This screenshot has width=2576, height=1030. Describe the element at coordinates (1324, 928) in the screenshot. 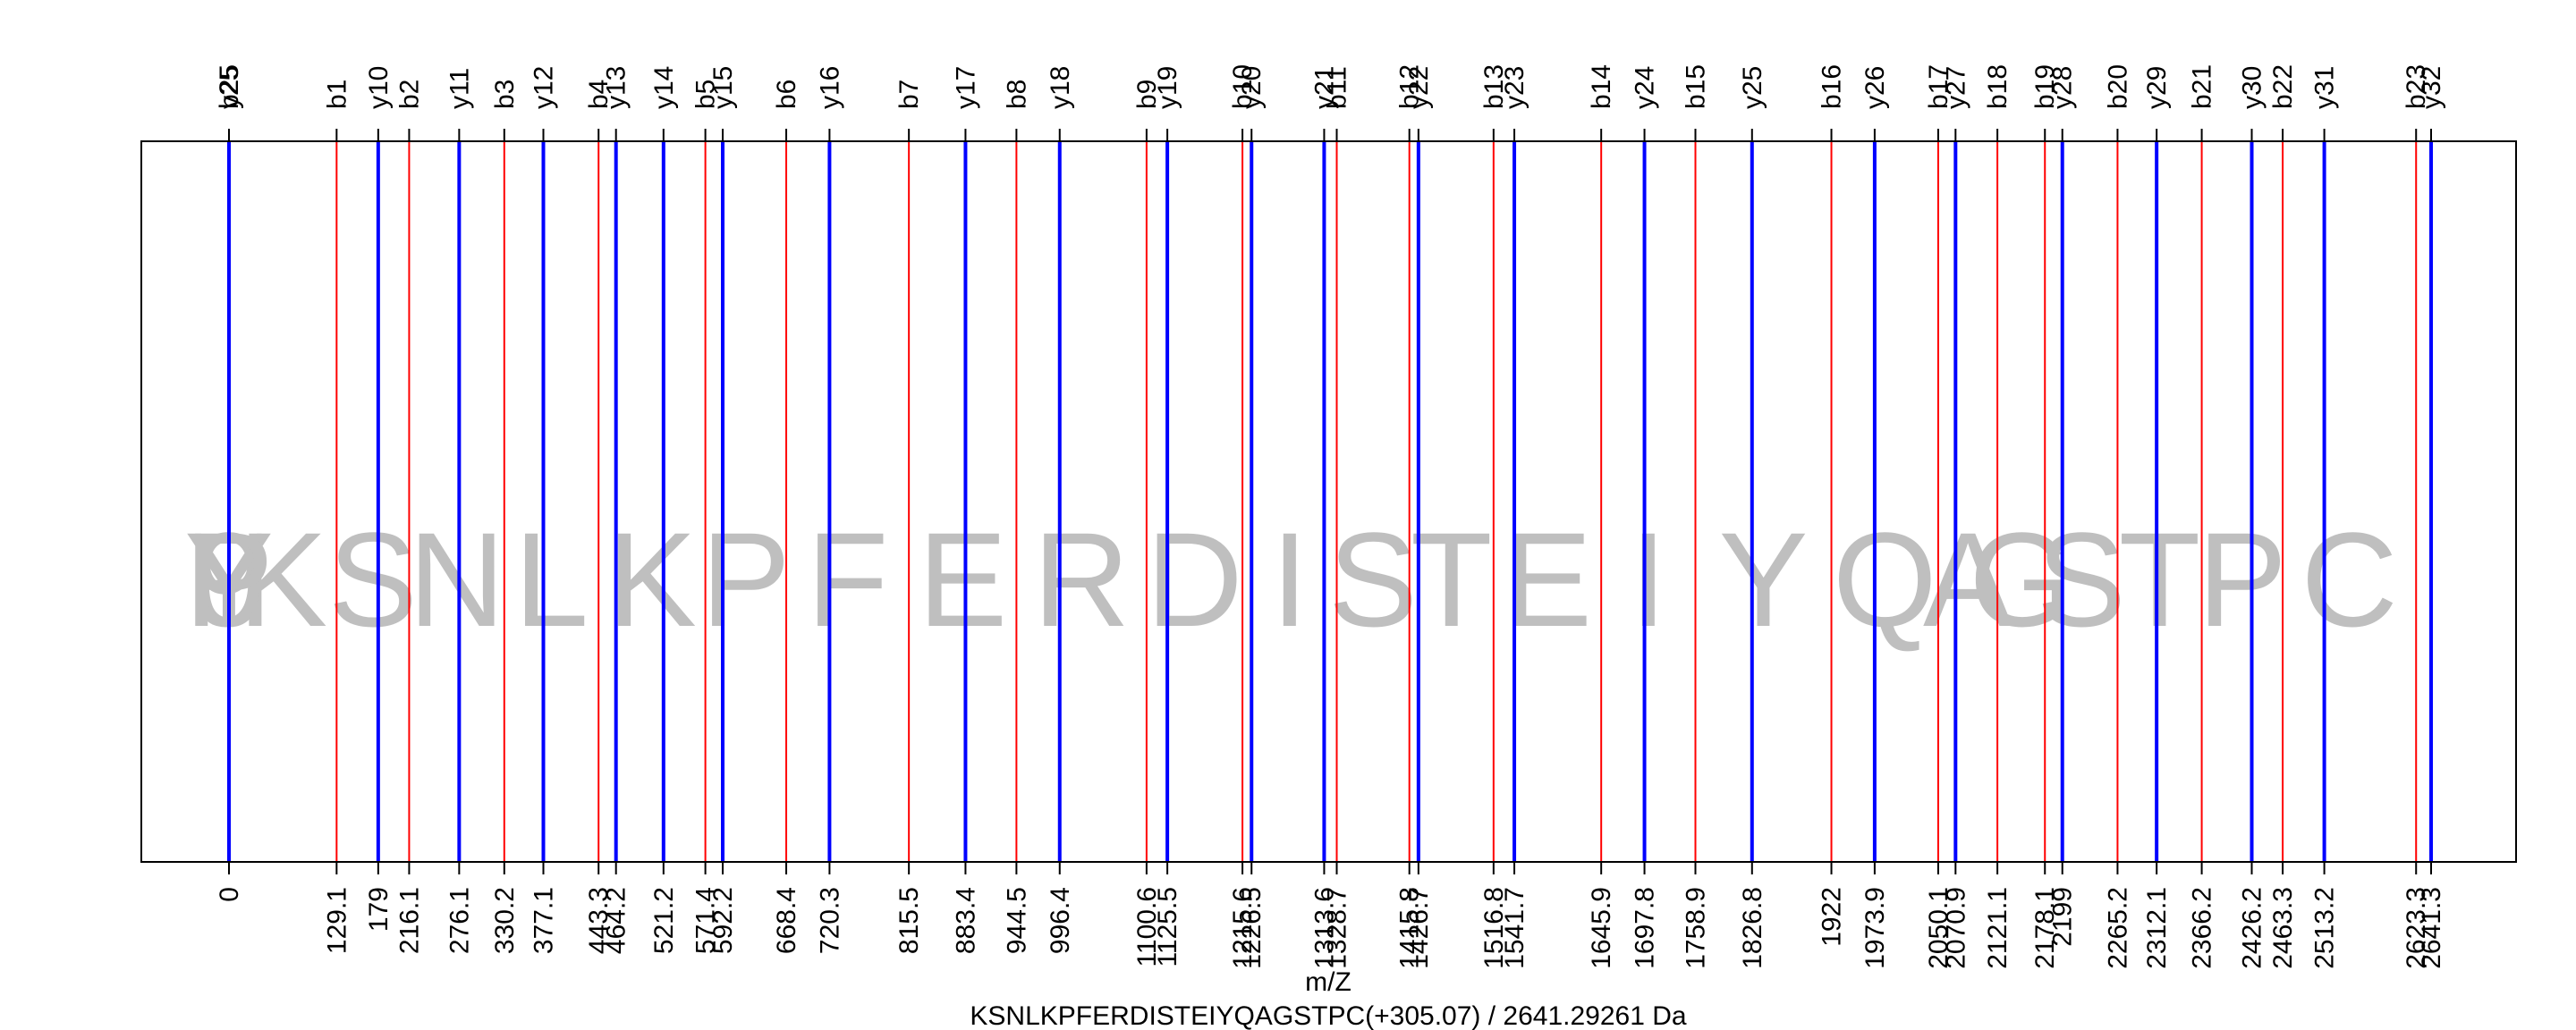

I see `mz-label: 1313.6` at that location.